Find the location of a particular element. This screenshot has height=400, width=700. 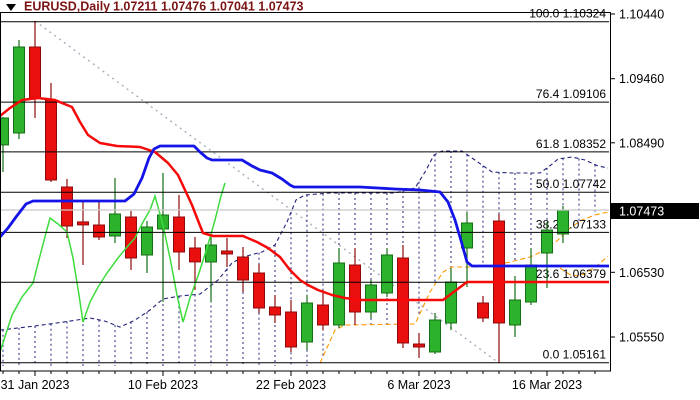

y-axis-label: 1.06530 is located at coordinates (641, 273).